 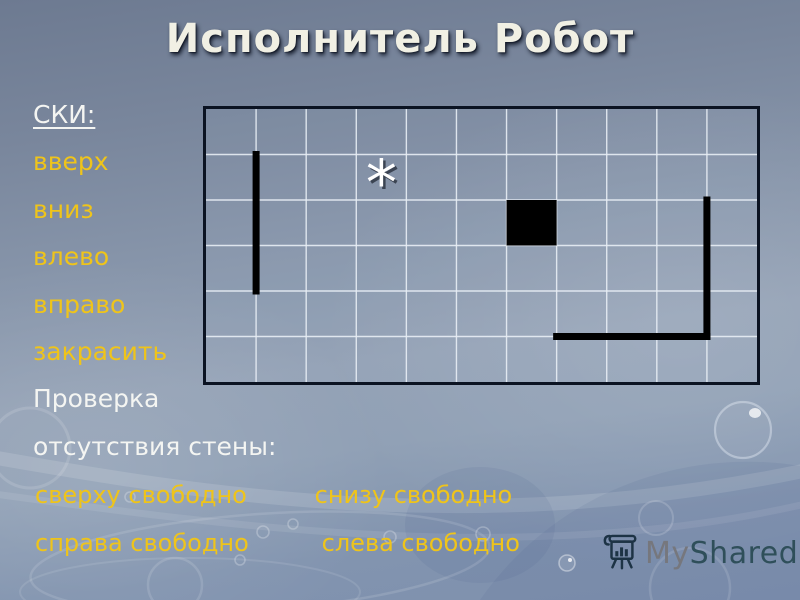 I want to click on check-right-free: справа свободно, so click(x=142, y=543).